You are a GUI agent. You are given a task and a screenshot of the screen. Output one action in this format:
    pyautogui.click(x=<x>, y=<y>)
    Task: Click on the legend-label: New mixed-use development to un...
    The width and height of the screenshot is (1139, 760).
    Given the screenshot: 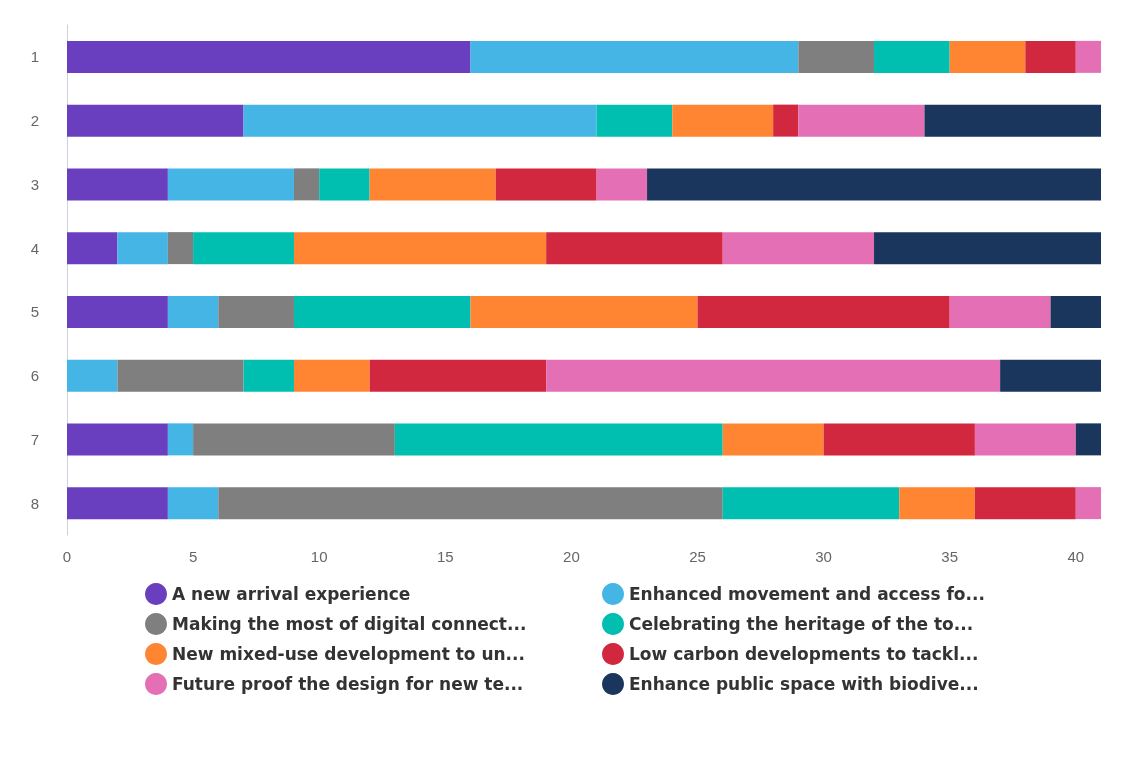 What is the action you would take?
    pyautogui.click(x=348, y=654)
    